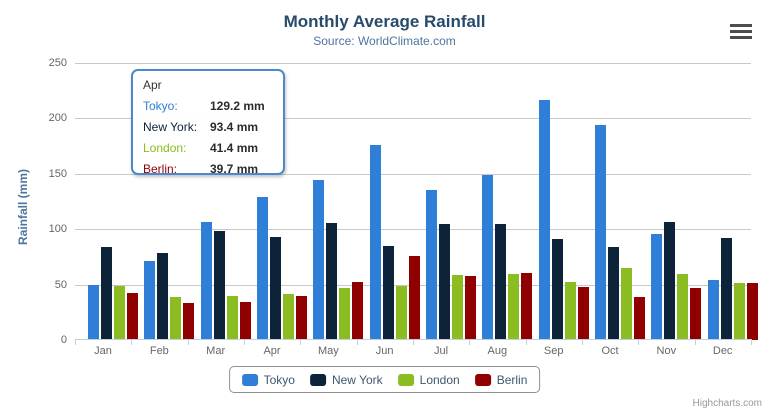  Describe the element at coordinates (431, 264) in the screenshot. I see `column-bar-tokyo-jul` at that location.